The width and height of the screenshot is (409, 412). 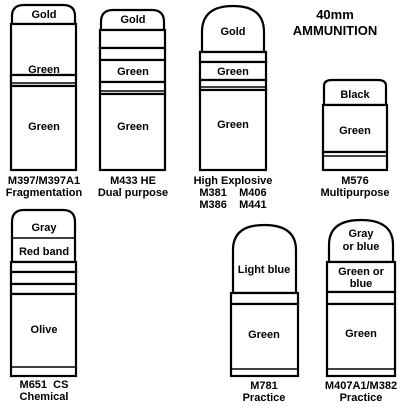 What do you see at coordinates (264, 386) in the screenshot?
I see `round-m781-caption-1: M781` at bounding box center [264, 386].